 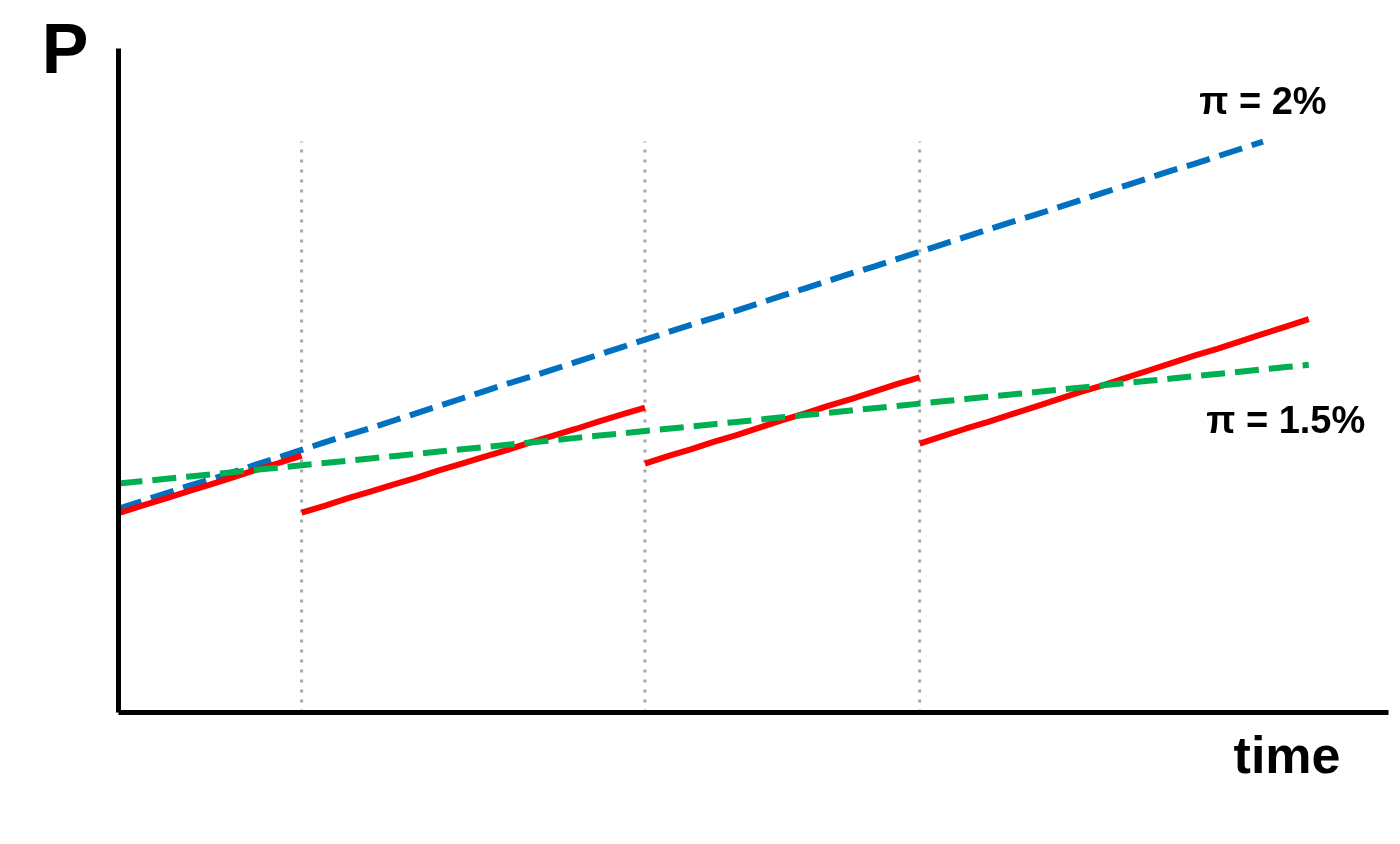 I want to click on x-axis-title: time, so click(x=1287, y=754).